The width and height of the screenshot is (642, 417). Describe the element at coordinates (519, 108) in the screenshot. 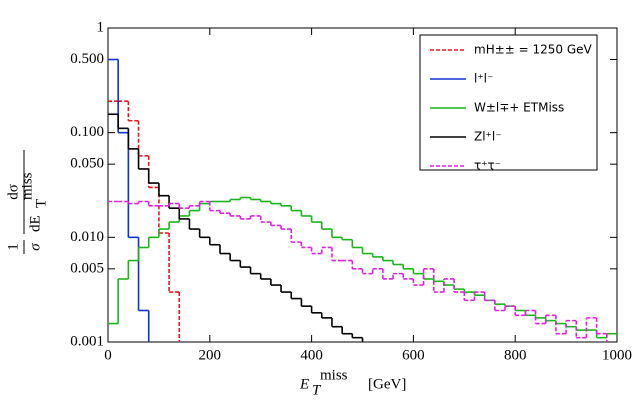

I see `legend-label: W±l∓+ ETMiss` at that location.